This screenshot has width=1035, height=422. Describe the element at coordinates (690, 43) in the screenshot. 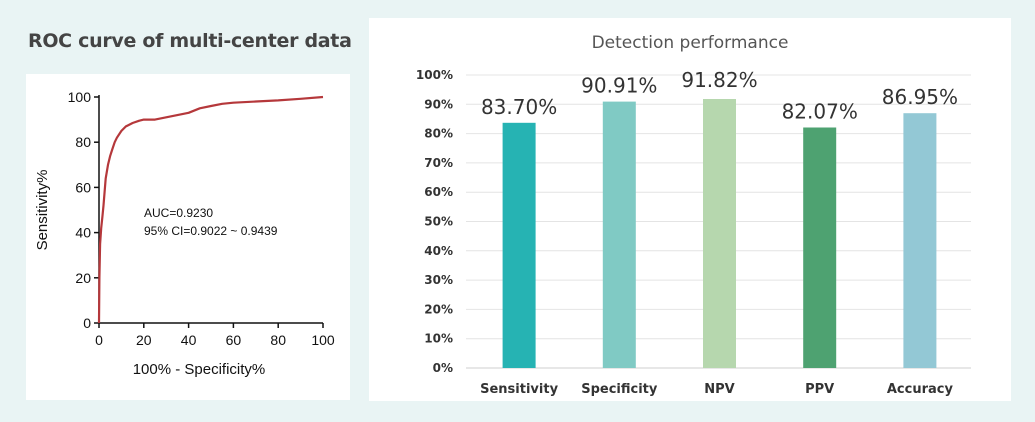

I see `bar-chart-title: Detection performance` at that location.